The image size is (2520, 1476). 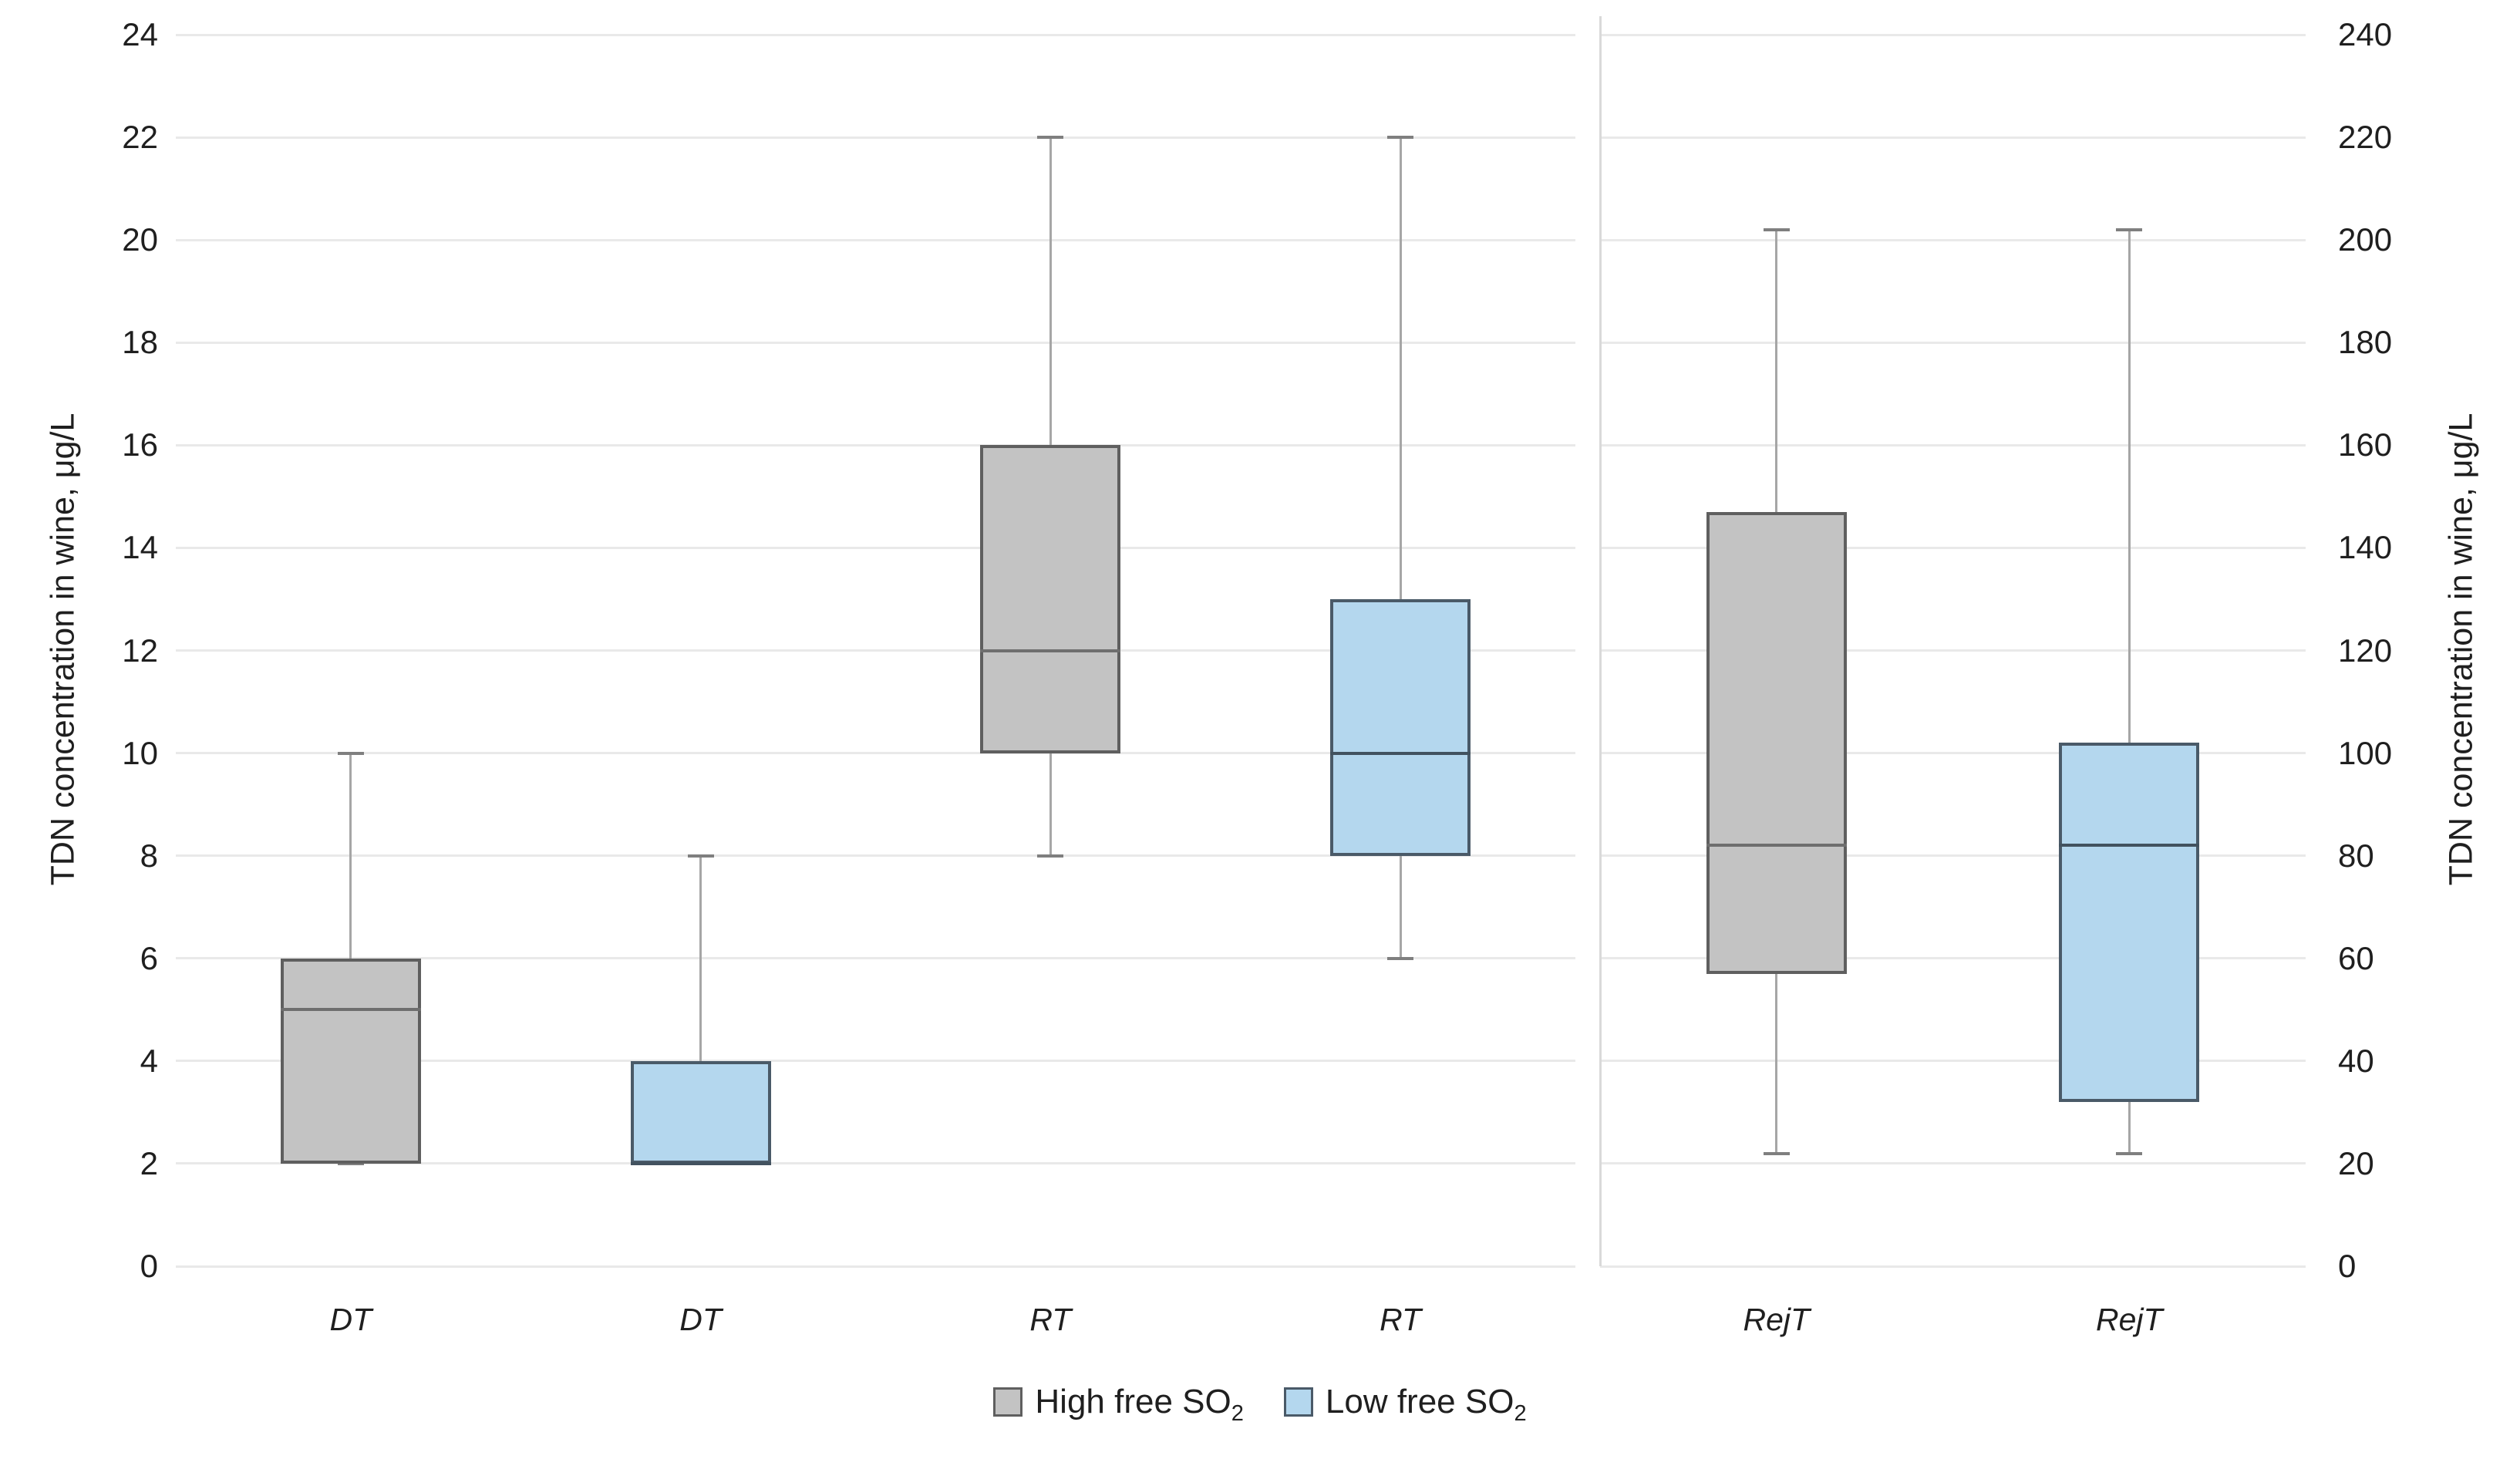 I want to click on y-tick-label-right-160: 160, so click(x=2365, y=444).